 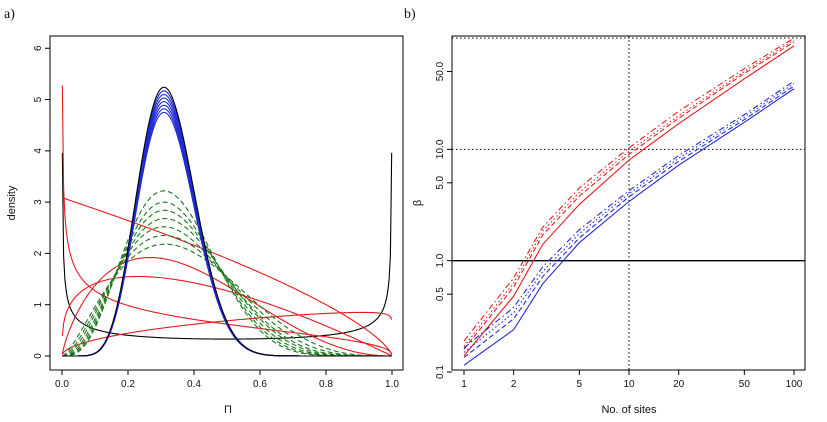 I want to click on panel-b-label: b), so click(x=410, y=14).